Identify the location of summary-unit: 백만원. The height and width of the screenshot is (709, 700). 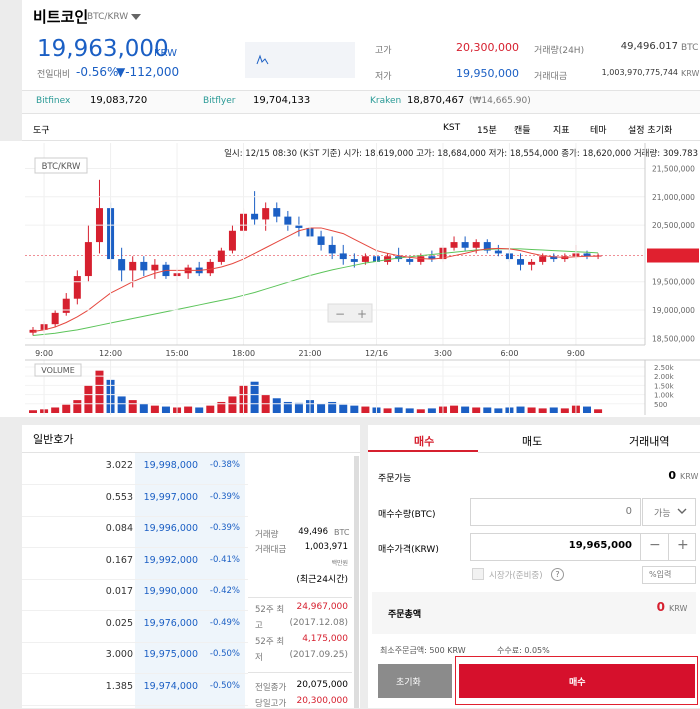
(339, 563).